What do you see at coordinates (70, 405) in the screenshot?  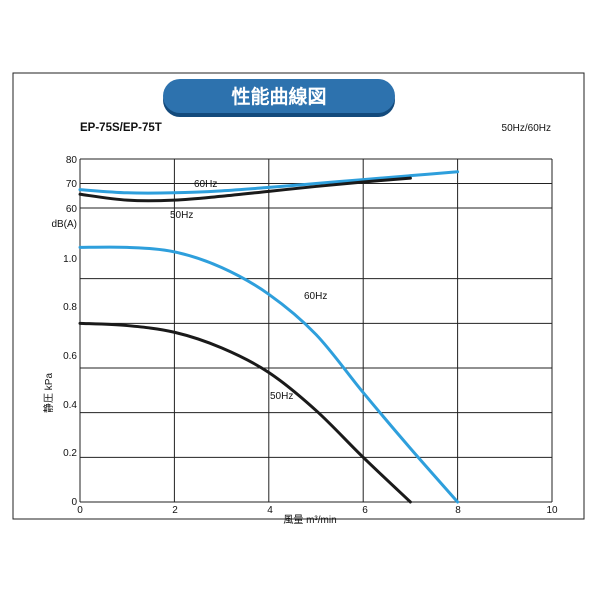 I see `y-tick-label: 0.4` at bounding box center [70, 405].